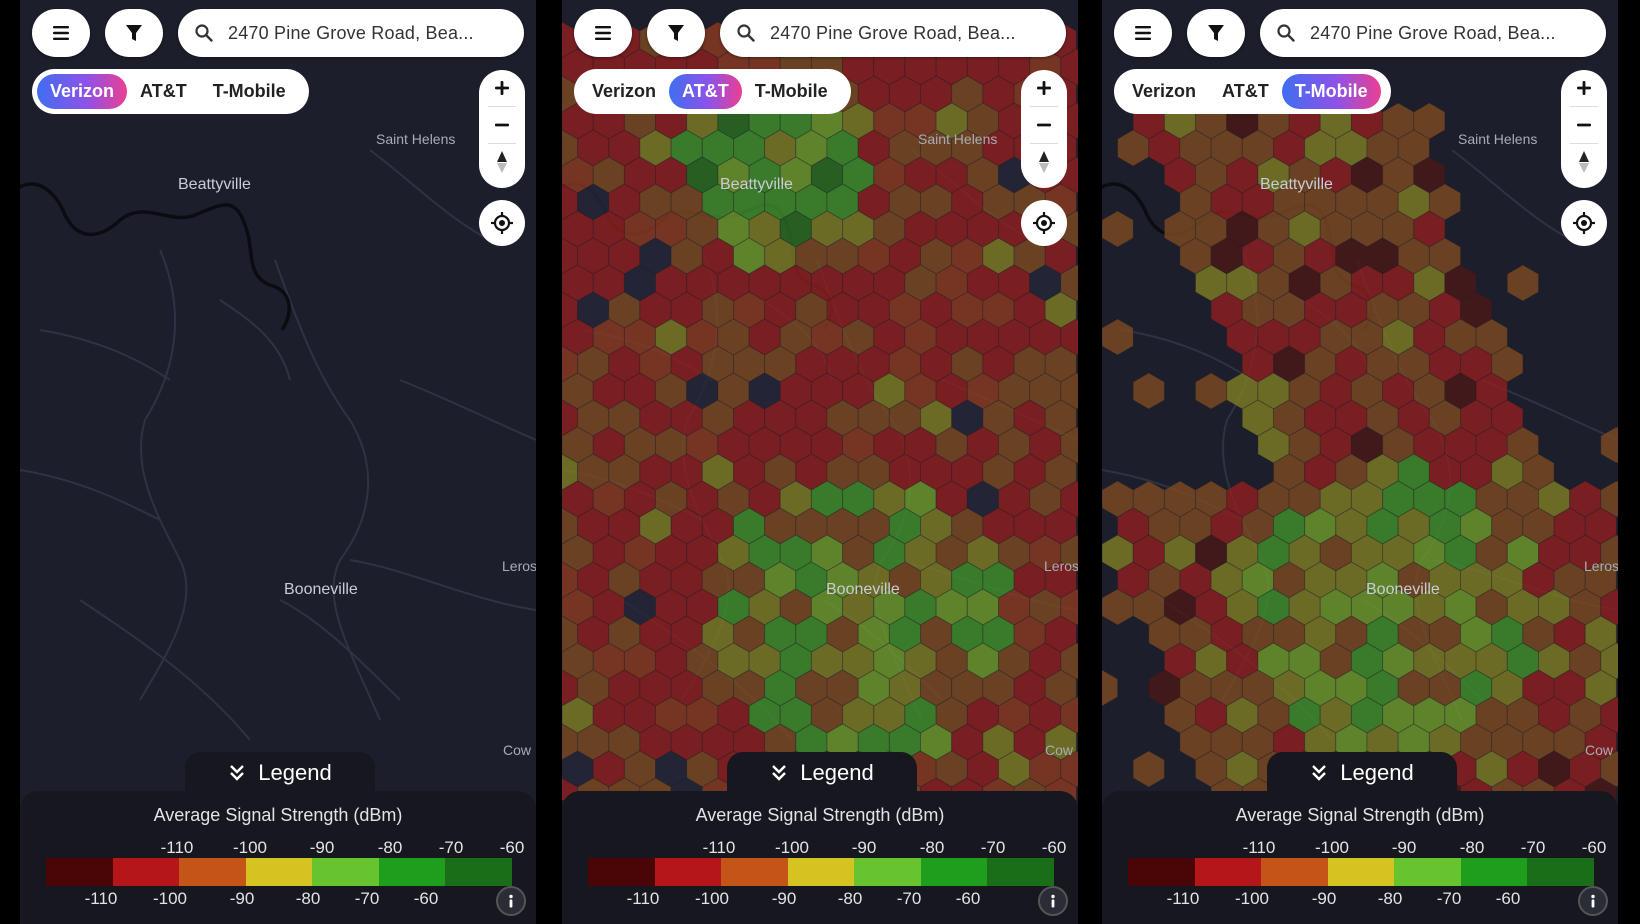 The width and height of the screenshot is (1640, 924). I want to click on legend-top-tick: -100, so click(1332, 847).